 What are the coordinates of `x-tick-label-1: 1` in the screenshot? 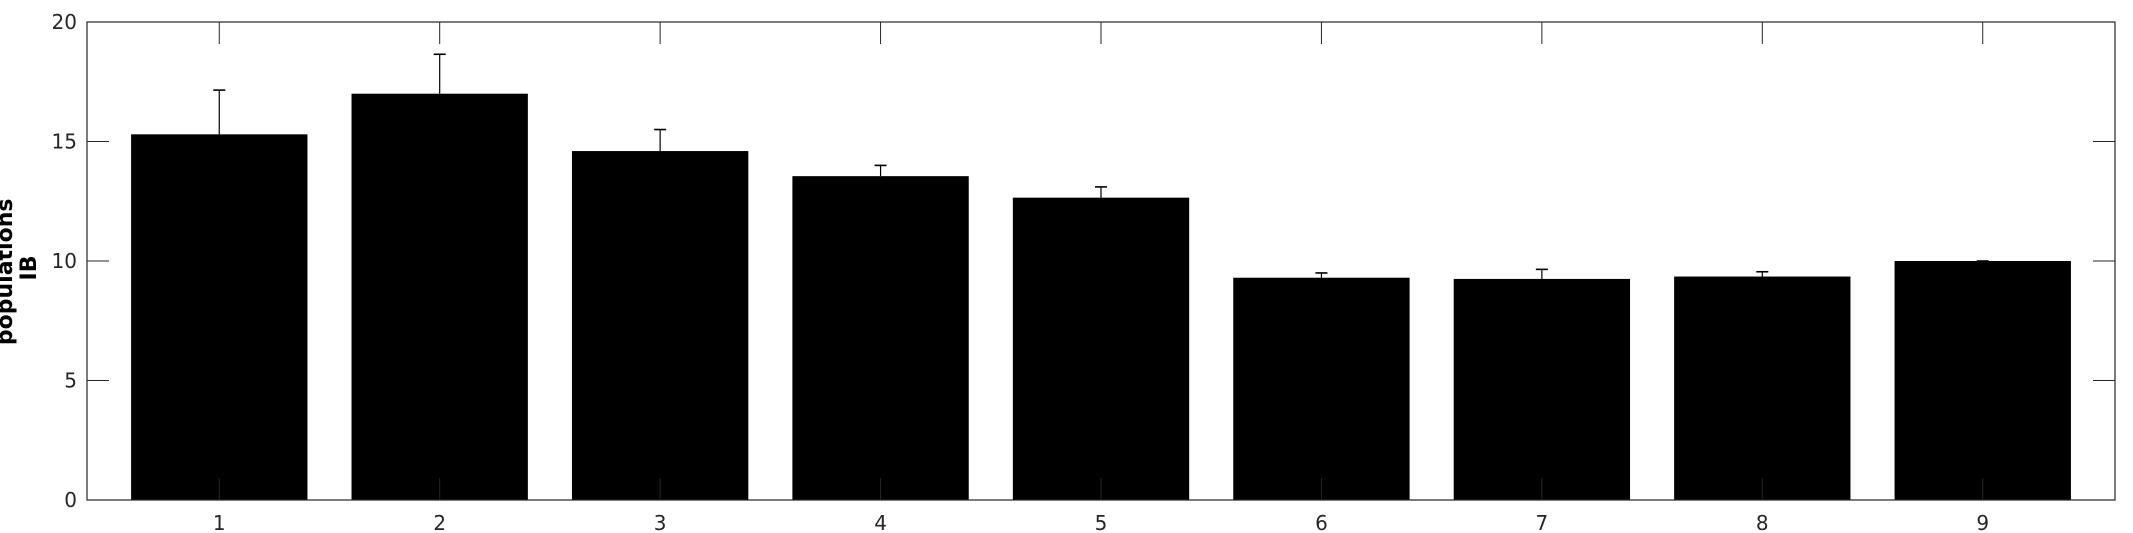 It's located at (219, 522).